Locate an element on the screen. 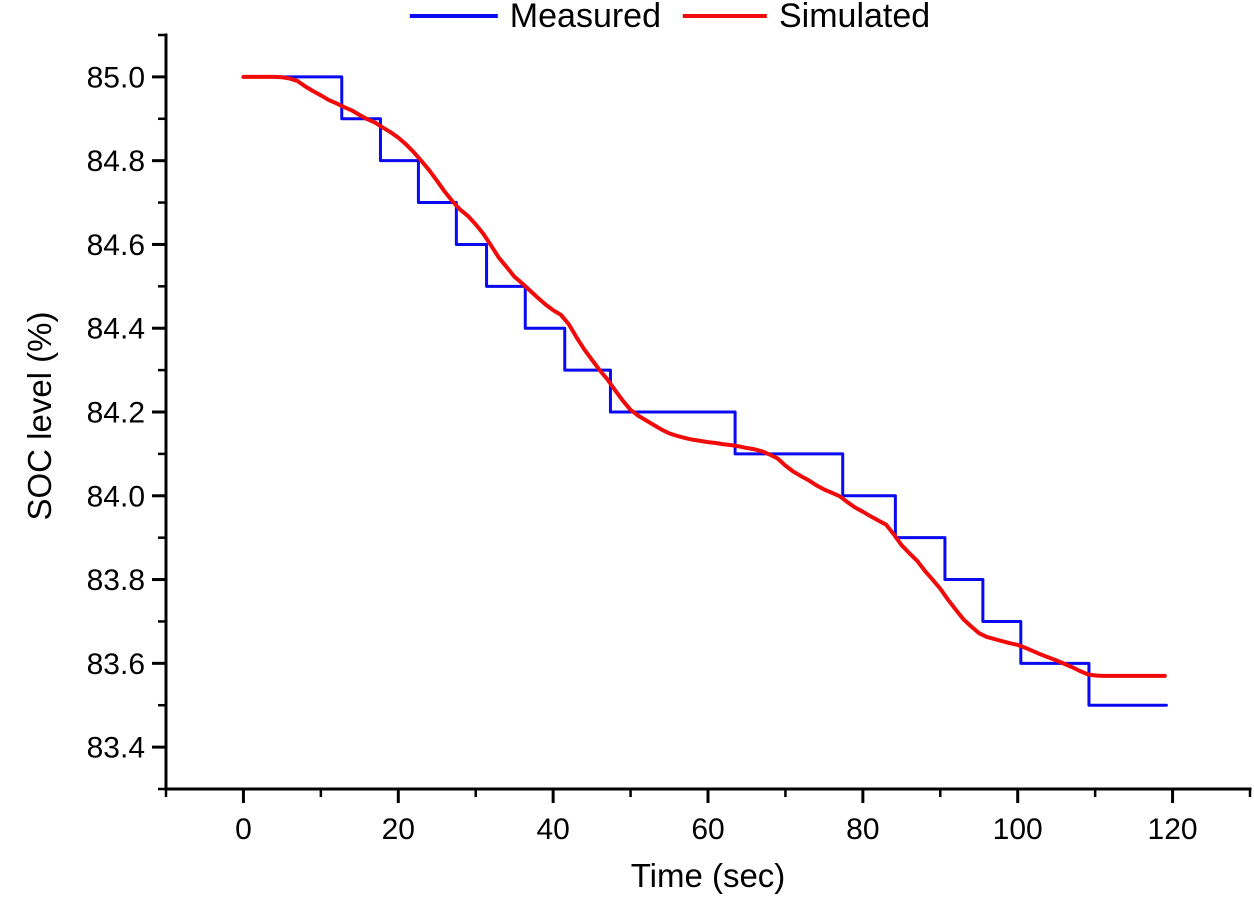 The height and width of the screenshot is (907, 1254). x-axis-title: Time (sec) is located at coordinates (708, 875).